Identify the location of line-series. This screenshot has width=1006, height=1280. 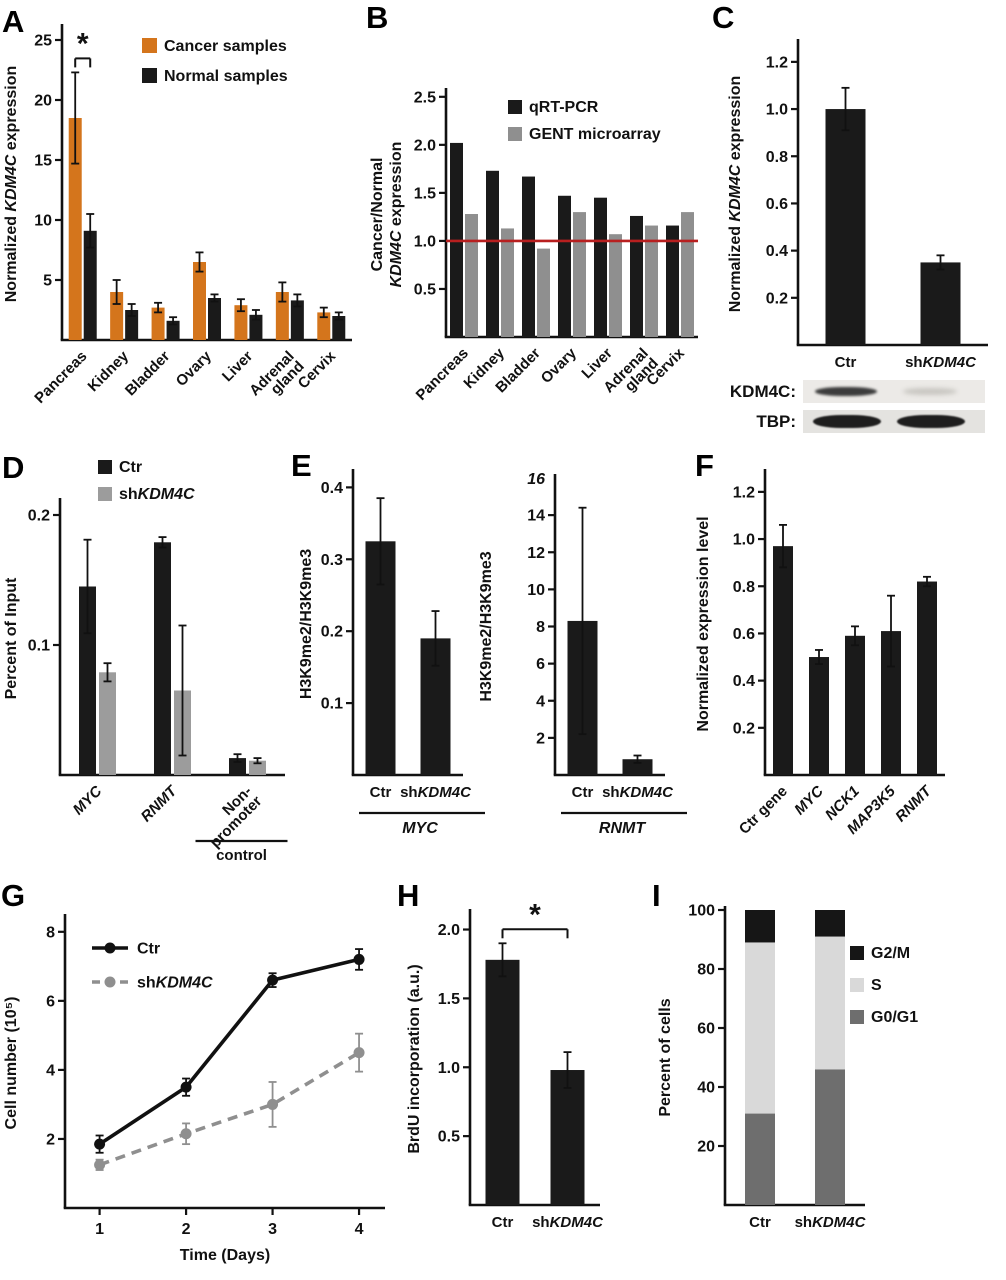
(229, 1051).